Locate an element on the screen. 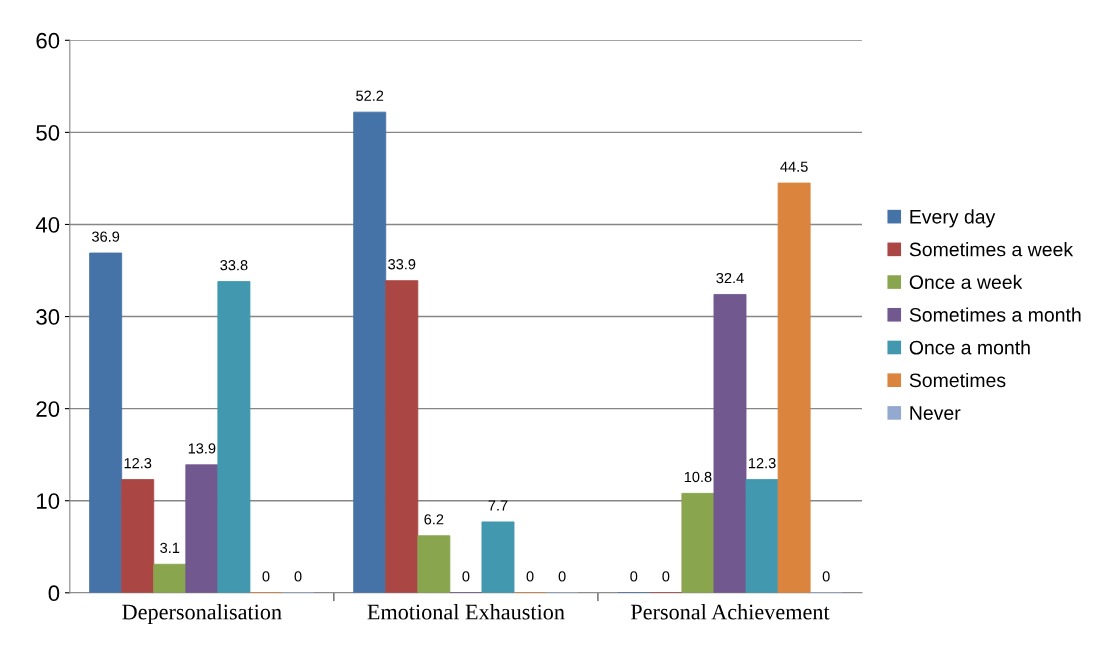 The height and width of the screenshot is (650, 1108). data-label: 44.5 is located at coordinates (794, 166).